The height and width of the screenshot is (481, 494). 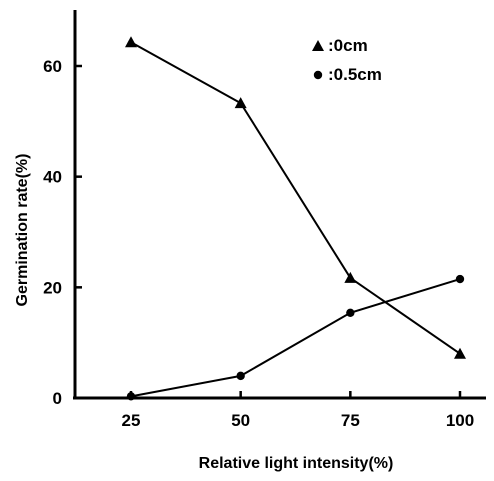 What do you see at coordinates (348, 45) in the screenshot?
I see `legend-label: :0cm` at bounding box center [348, 45].